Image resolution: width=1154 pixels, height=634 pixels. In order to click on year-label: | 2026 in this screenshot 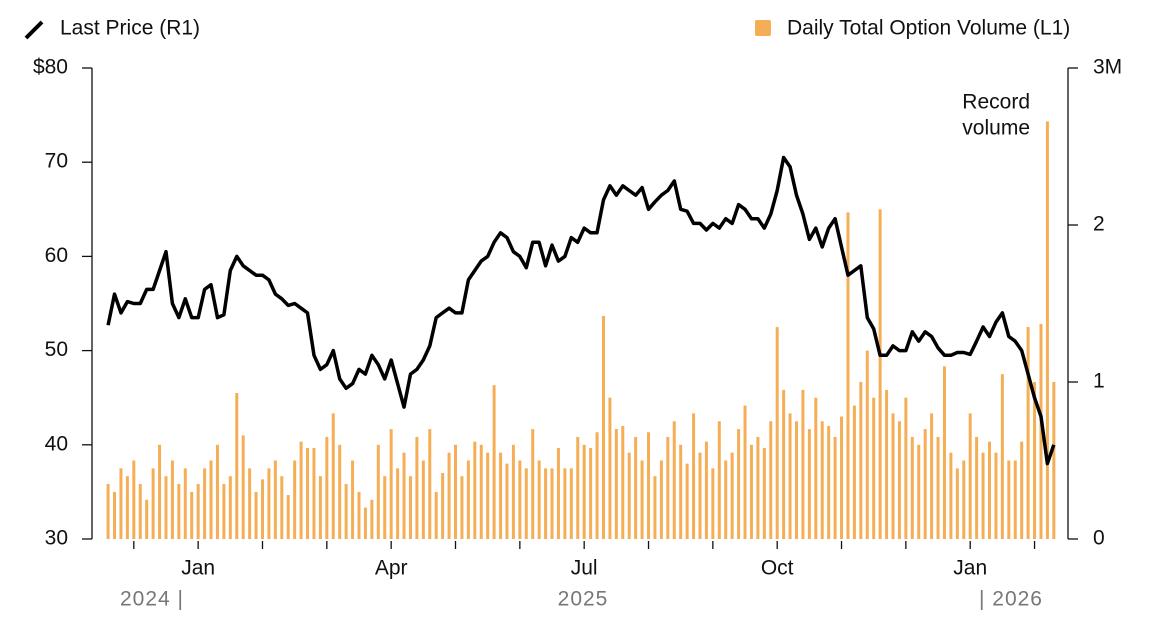, I will do `click(1011, 599)`.